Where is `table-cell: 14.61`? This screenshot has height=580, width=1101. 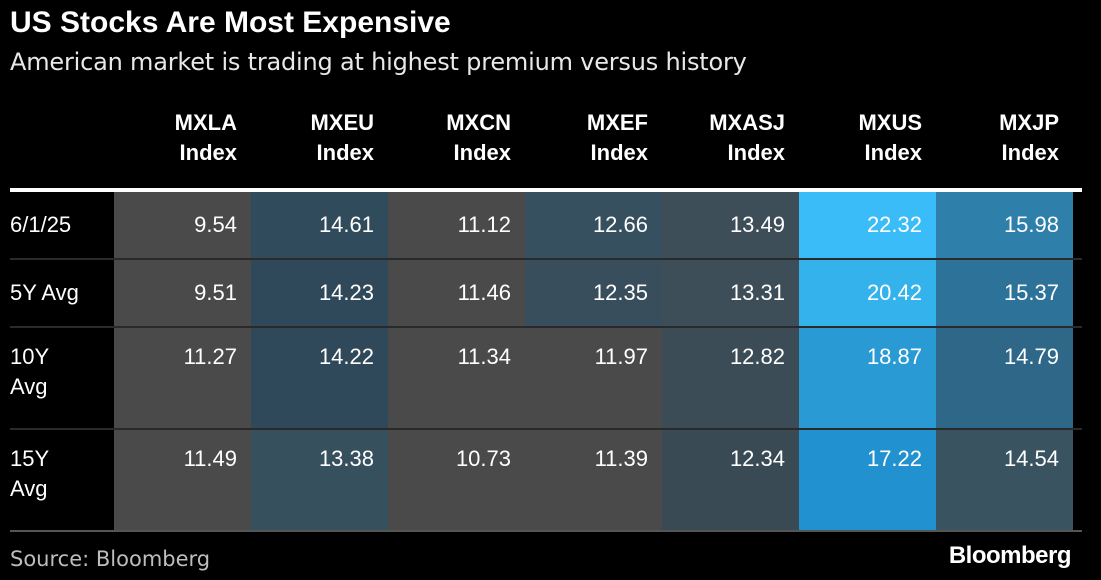 table-cell: 14.61 is located at coordinates (319, 225).